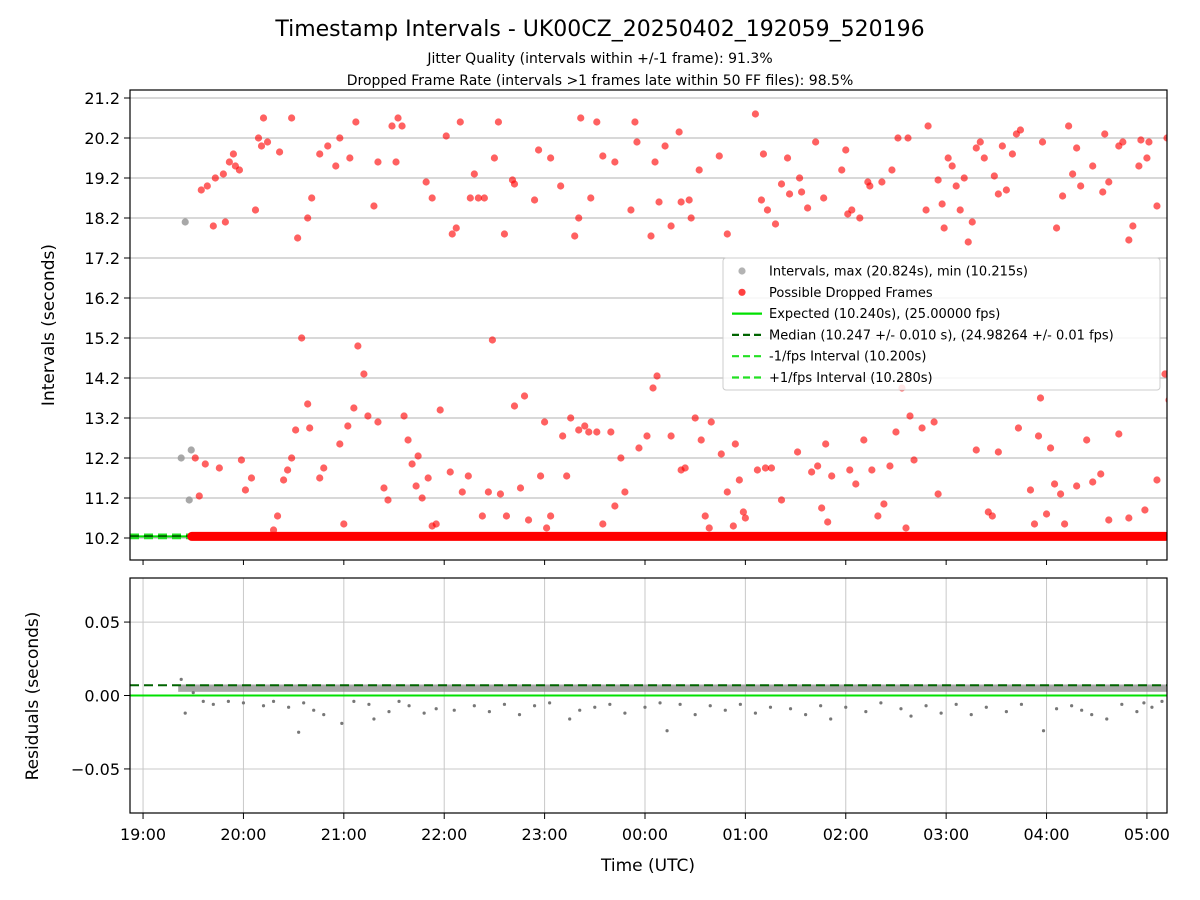 The image size is (1200, 900). Describe the element at coordinates (102, 298) in the screenshot. I see `top-y-tick-label: 16.2` at that location.